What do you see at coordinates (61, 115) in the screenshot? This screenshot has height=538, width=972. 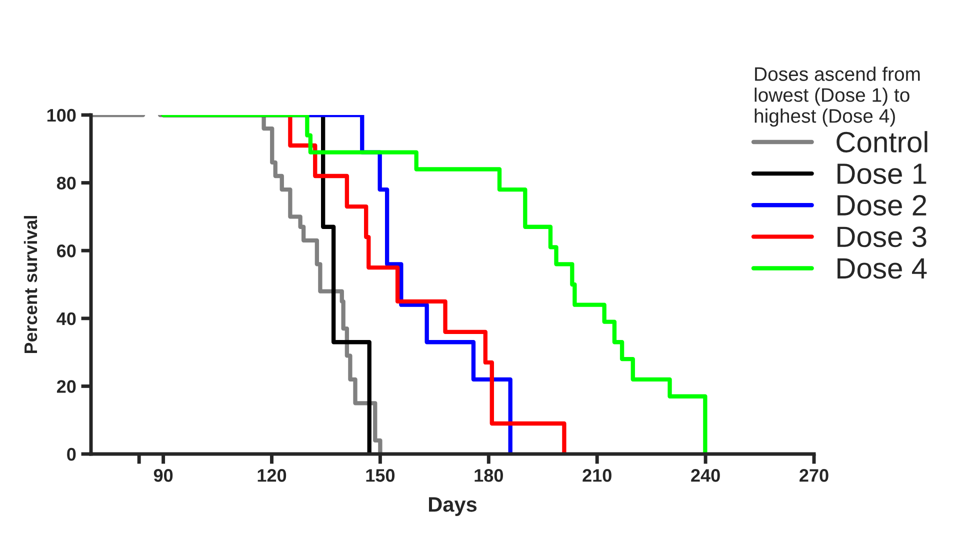 I see `y-tick-label: 100` at bounding box center [61, 115].